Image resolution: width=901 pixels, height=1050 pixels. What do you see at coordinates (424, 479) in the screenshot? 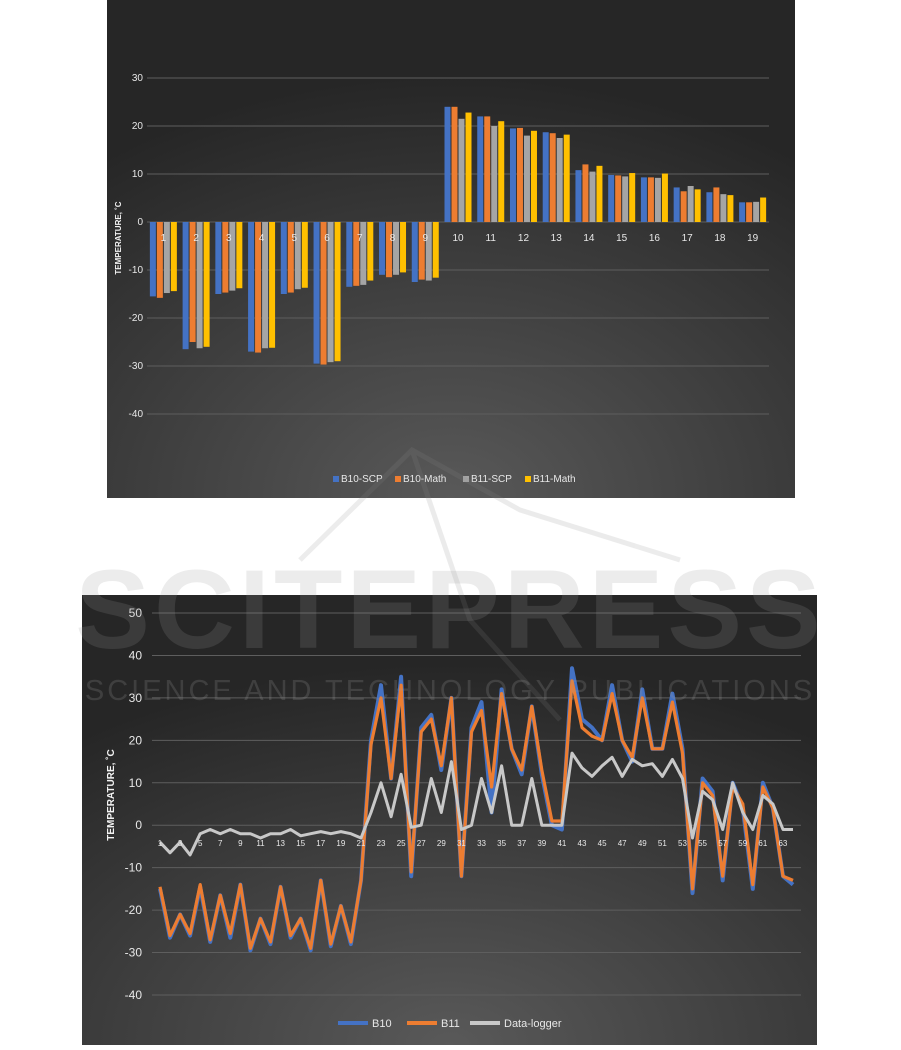
I see `bar-chart-legend-label: B10-Math` at bounding box center [424, 479].